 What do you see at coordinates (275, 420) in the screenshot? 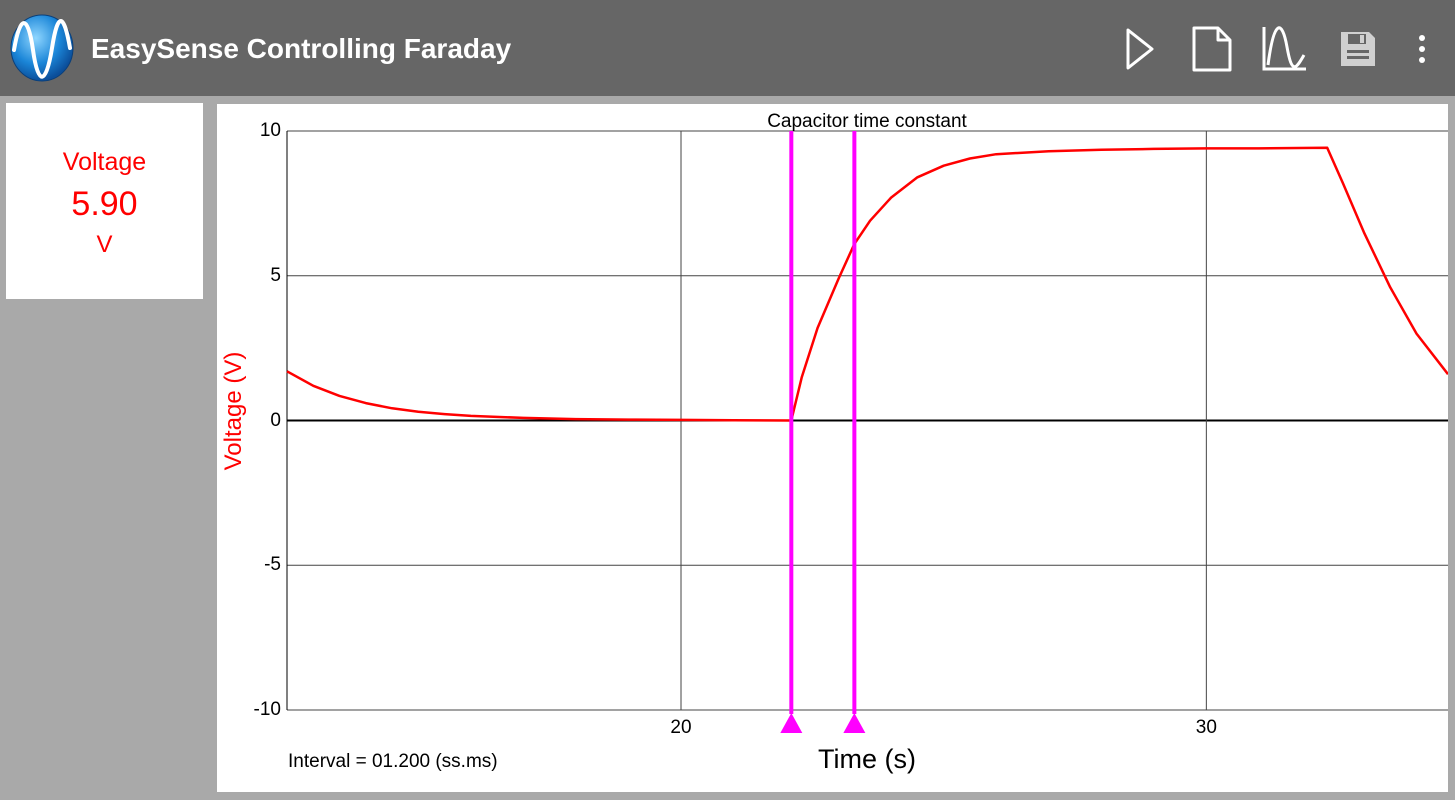
I see `y-tick-label: 0` at bounding box center [275, 420].